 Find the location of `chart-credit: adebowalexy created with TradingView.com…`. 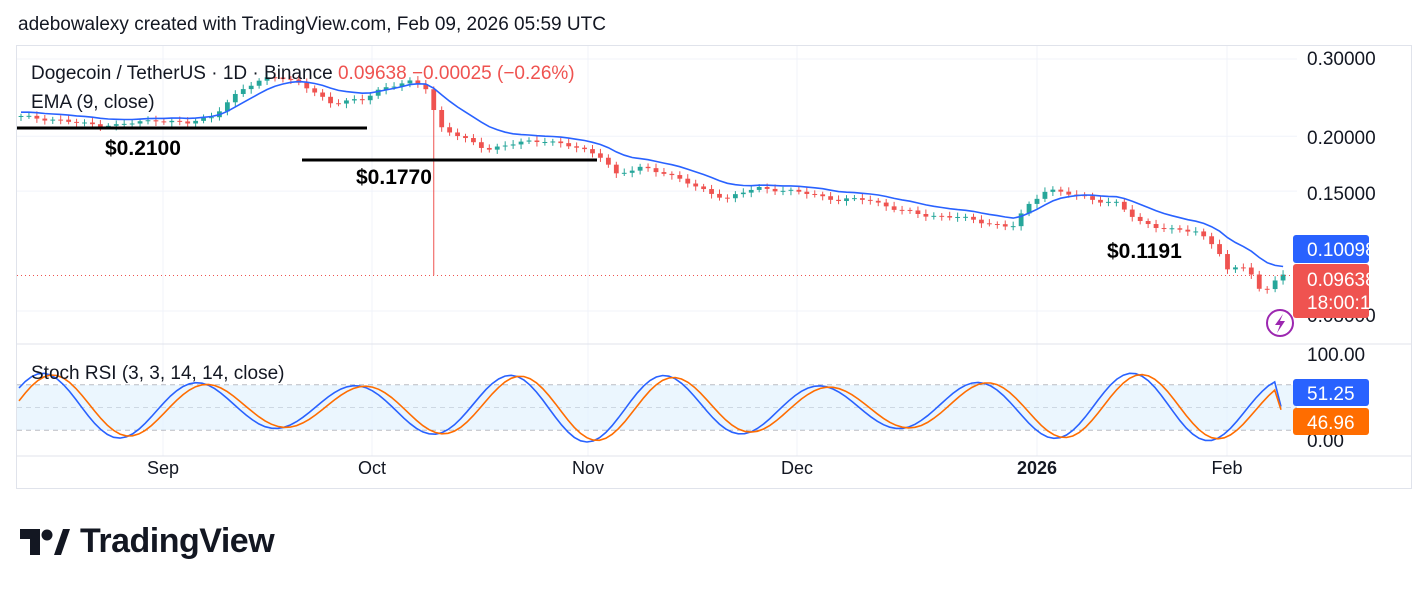

chart-credit: adebowalexy created with TradingView.com… is located at coordinates (312, 24).